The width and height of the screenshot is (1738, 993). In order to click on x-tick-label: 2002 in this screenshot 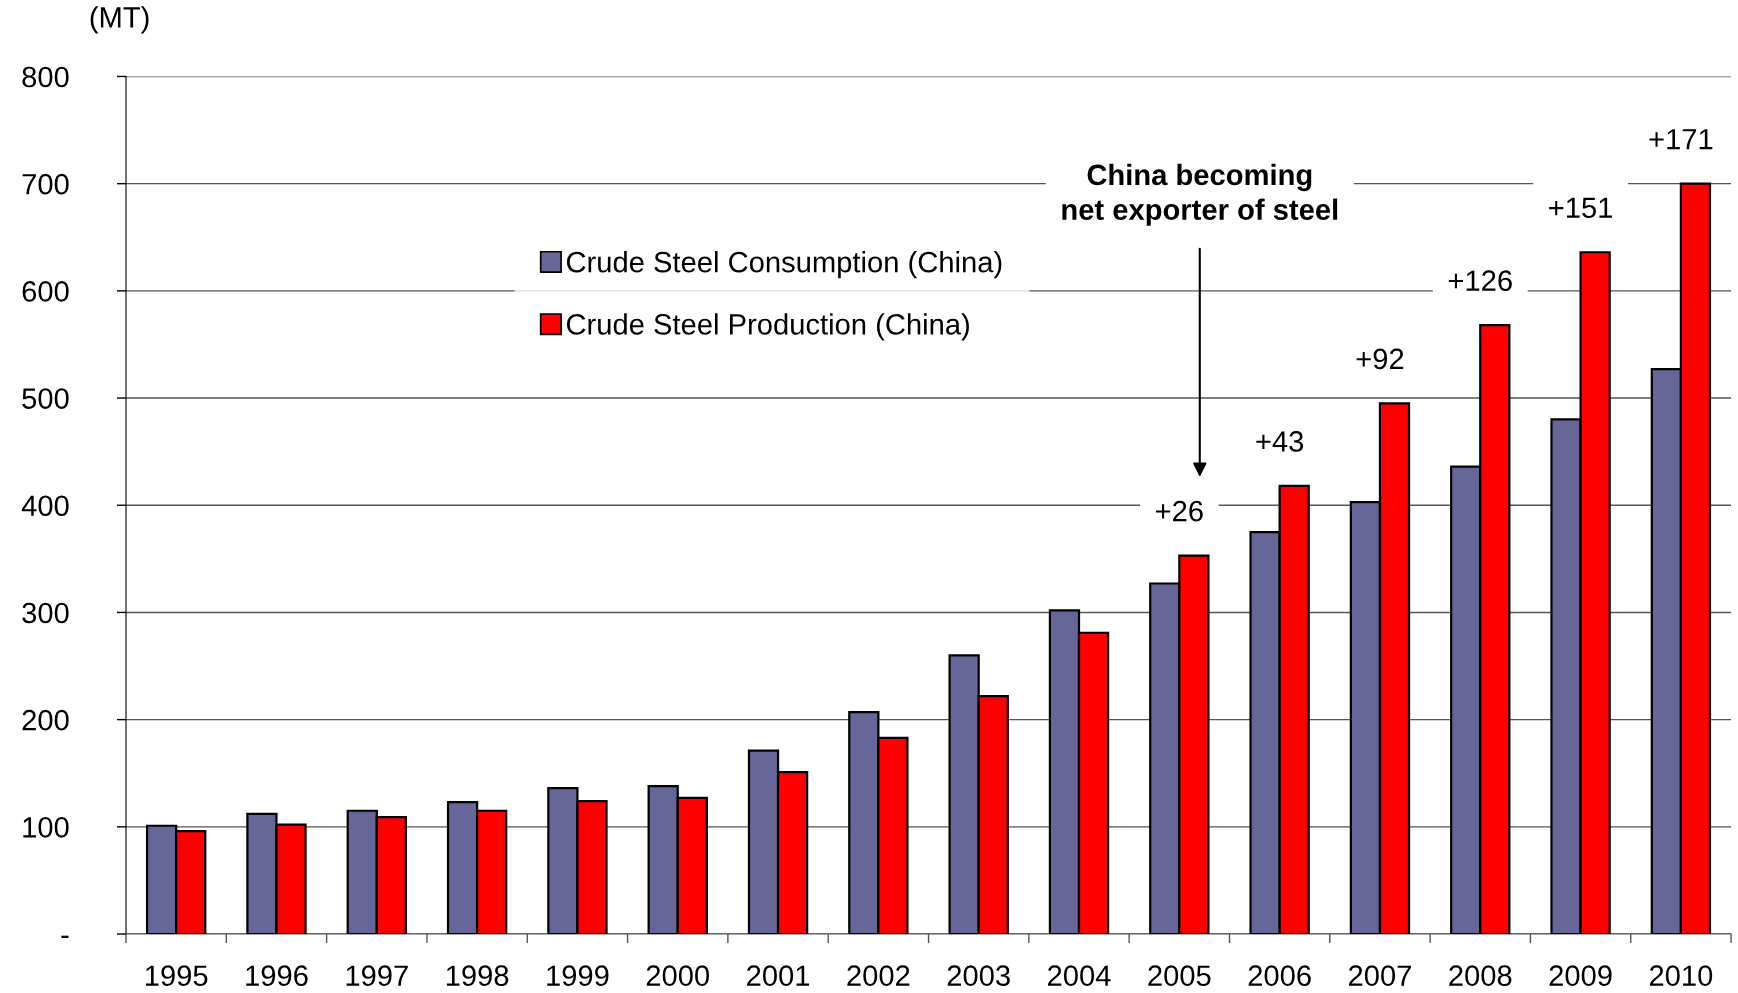, I will do `click(878, 975)`.